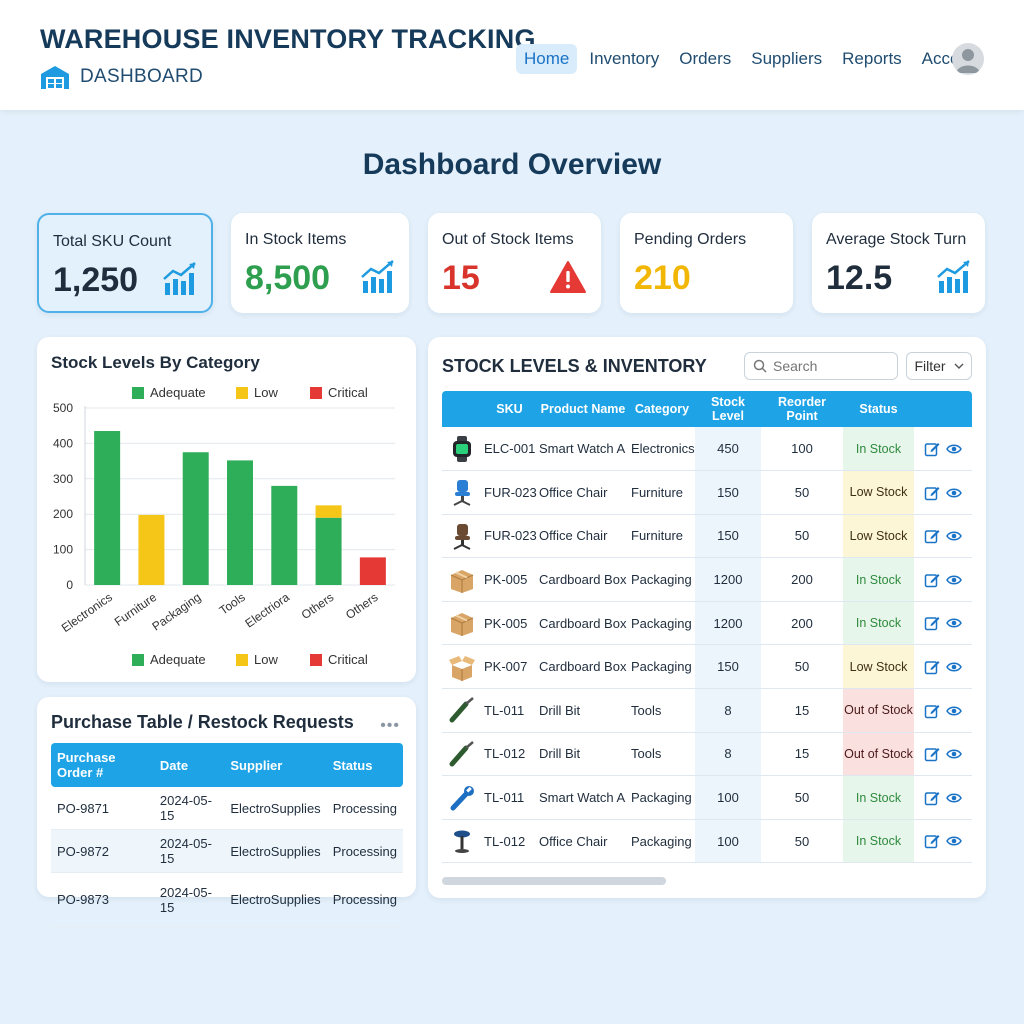  What do you see at coordinates (509, 579) in the screenshot?
I see `sku-cell: PK-005` at bounding box center [509, 579].